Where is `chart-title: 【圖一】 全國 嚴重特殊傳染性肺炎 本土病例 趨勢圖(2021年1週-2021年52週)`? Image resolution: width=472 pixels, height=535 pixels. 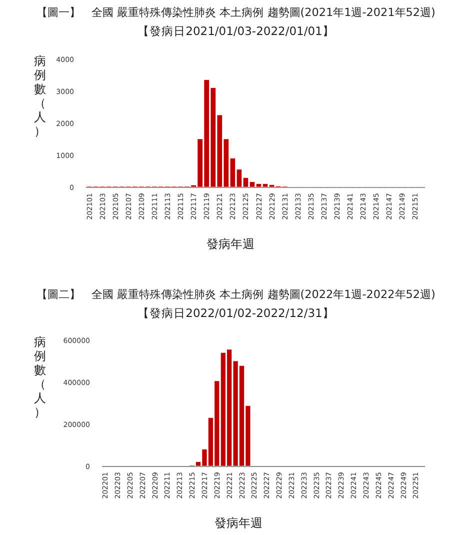 chart-title: 【圖一】 全國 嚴重特殊傳染性肺炎 本土病例 趨勢圖(2021年1週-2021年52週) is located at coordinates (236, 12).